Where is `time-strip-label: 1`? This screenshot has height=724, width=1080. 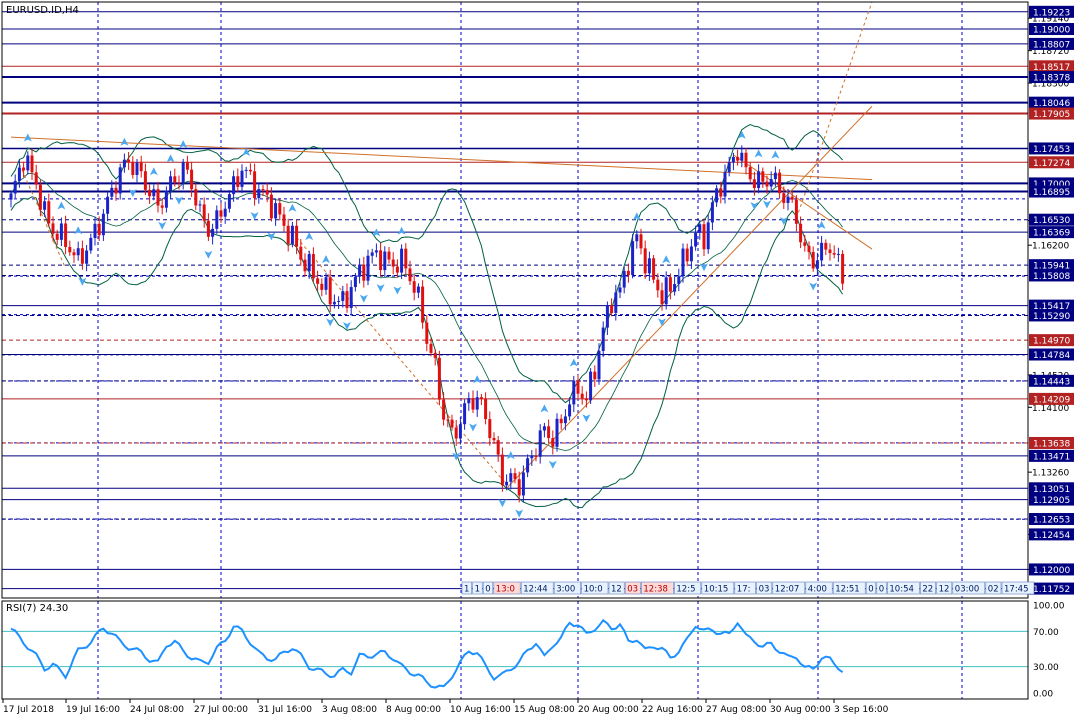 time-strip-label: 1 is located at coordinates (477, 590).